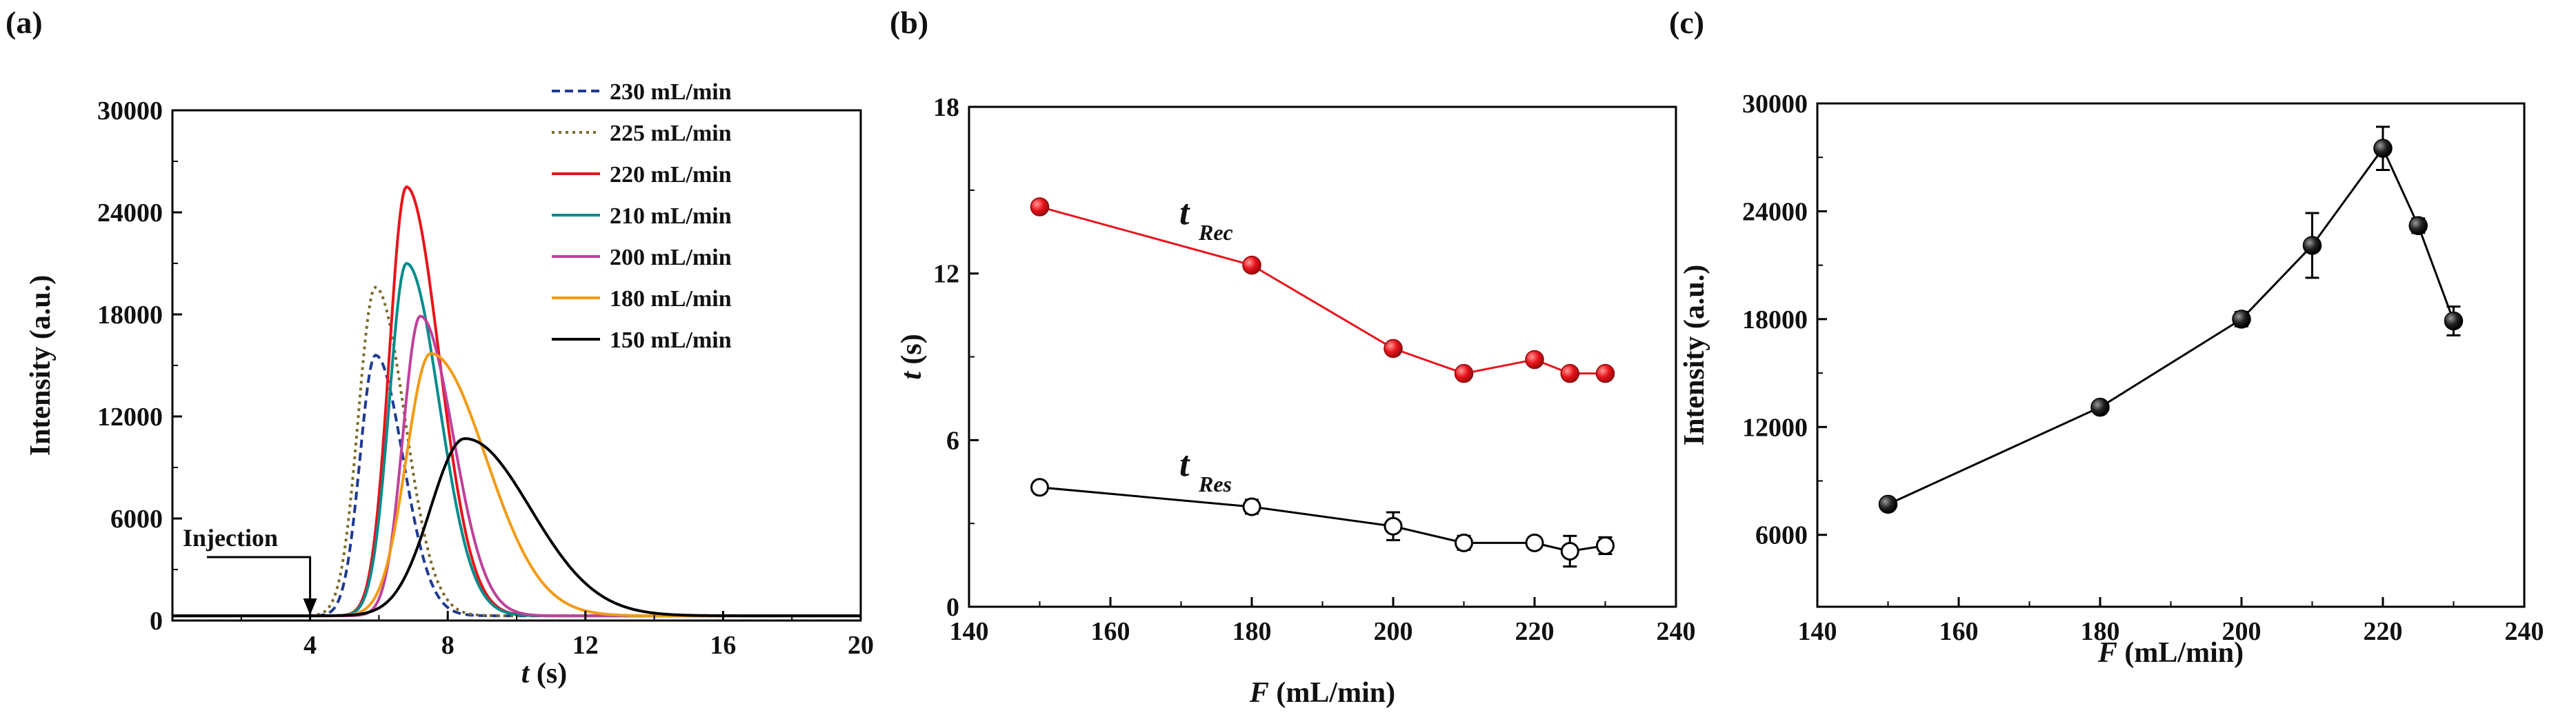  I want to click on y-axis-var: t, so click(912, 375).